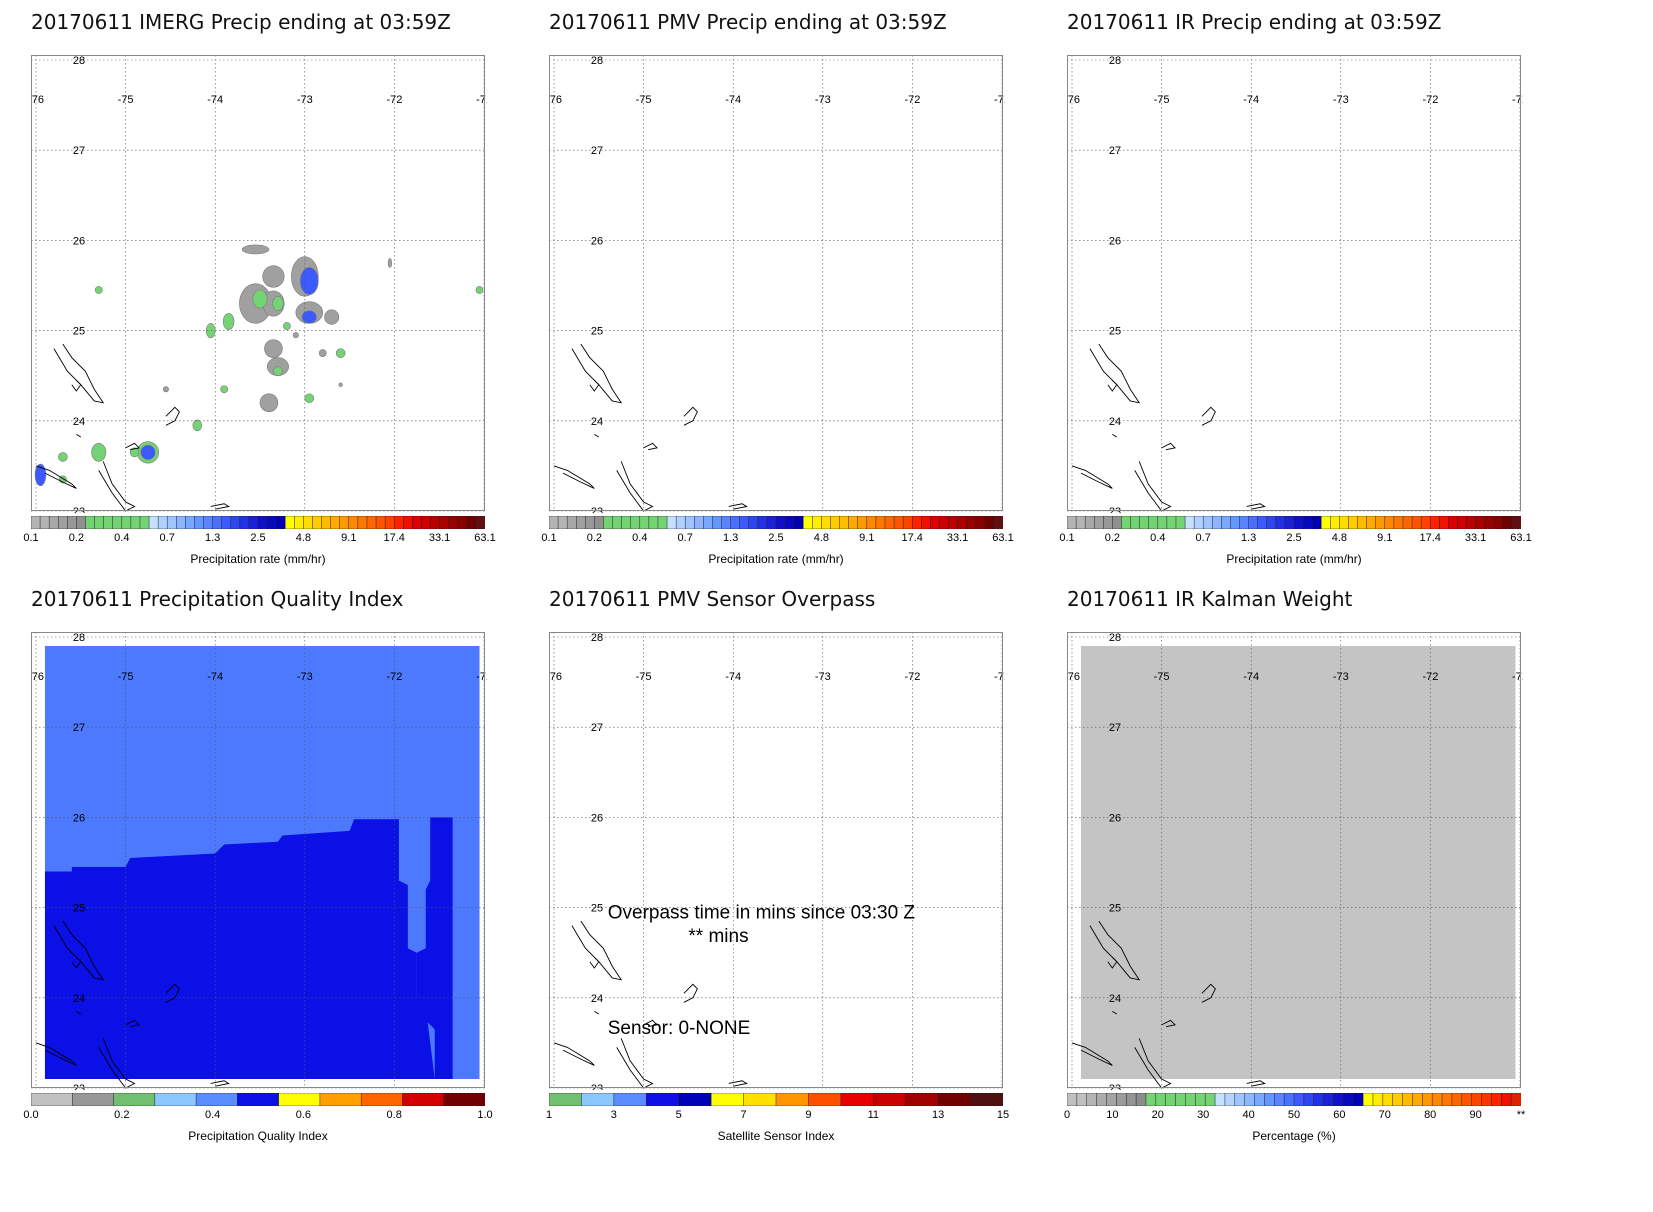 The image size is (1653, 1212). Describe the element at coordinates (1430, 538) in the screenshot. I see `colorbar-tick-label: 17.4` at that location.